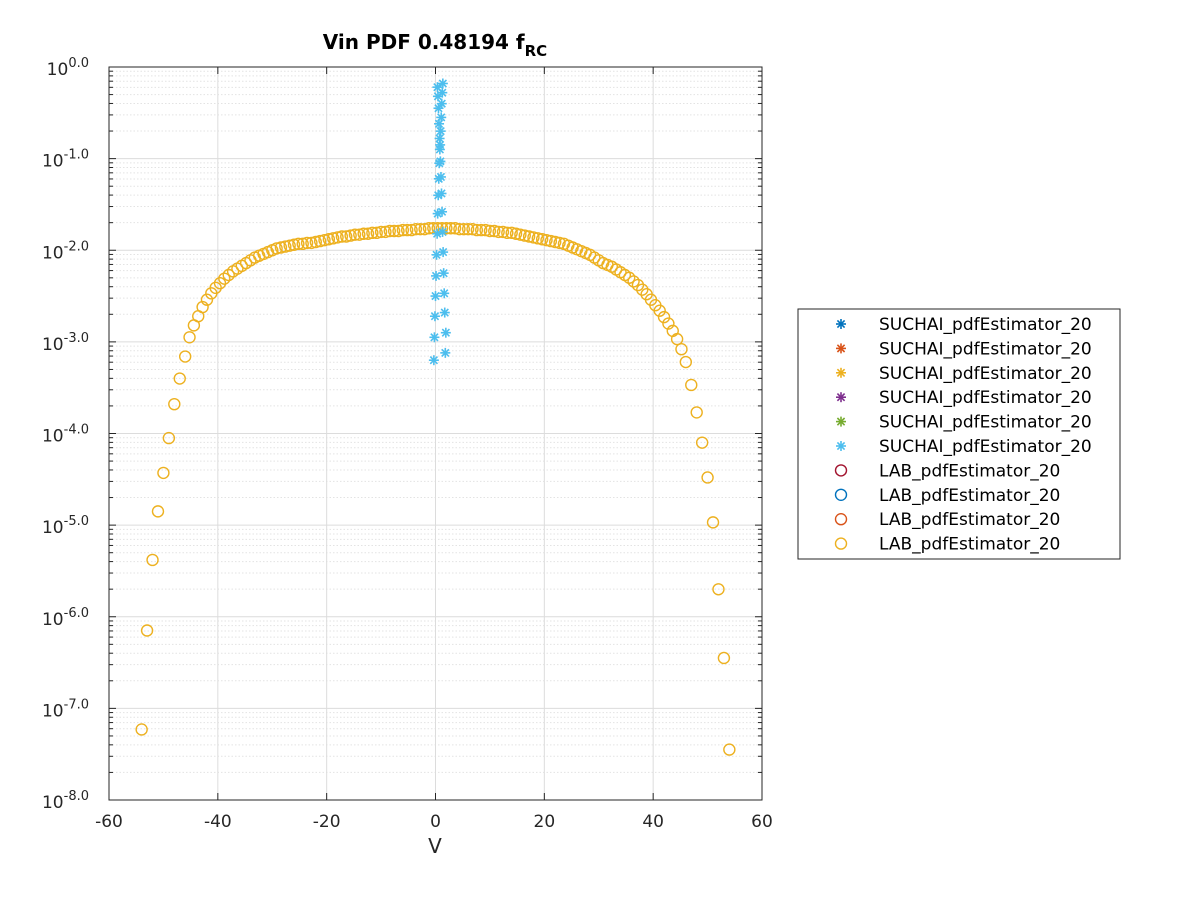 The image size is (1200, 900). What do you see at coordinates (65, 709) in the screenshot?
I see `y-tick-label: 10-7.0` at bounding box center [65, 709].